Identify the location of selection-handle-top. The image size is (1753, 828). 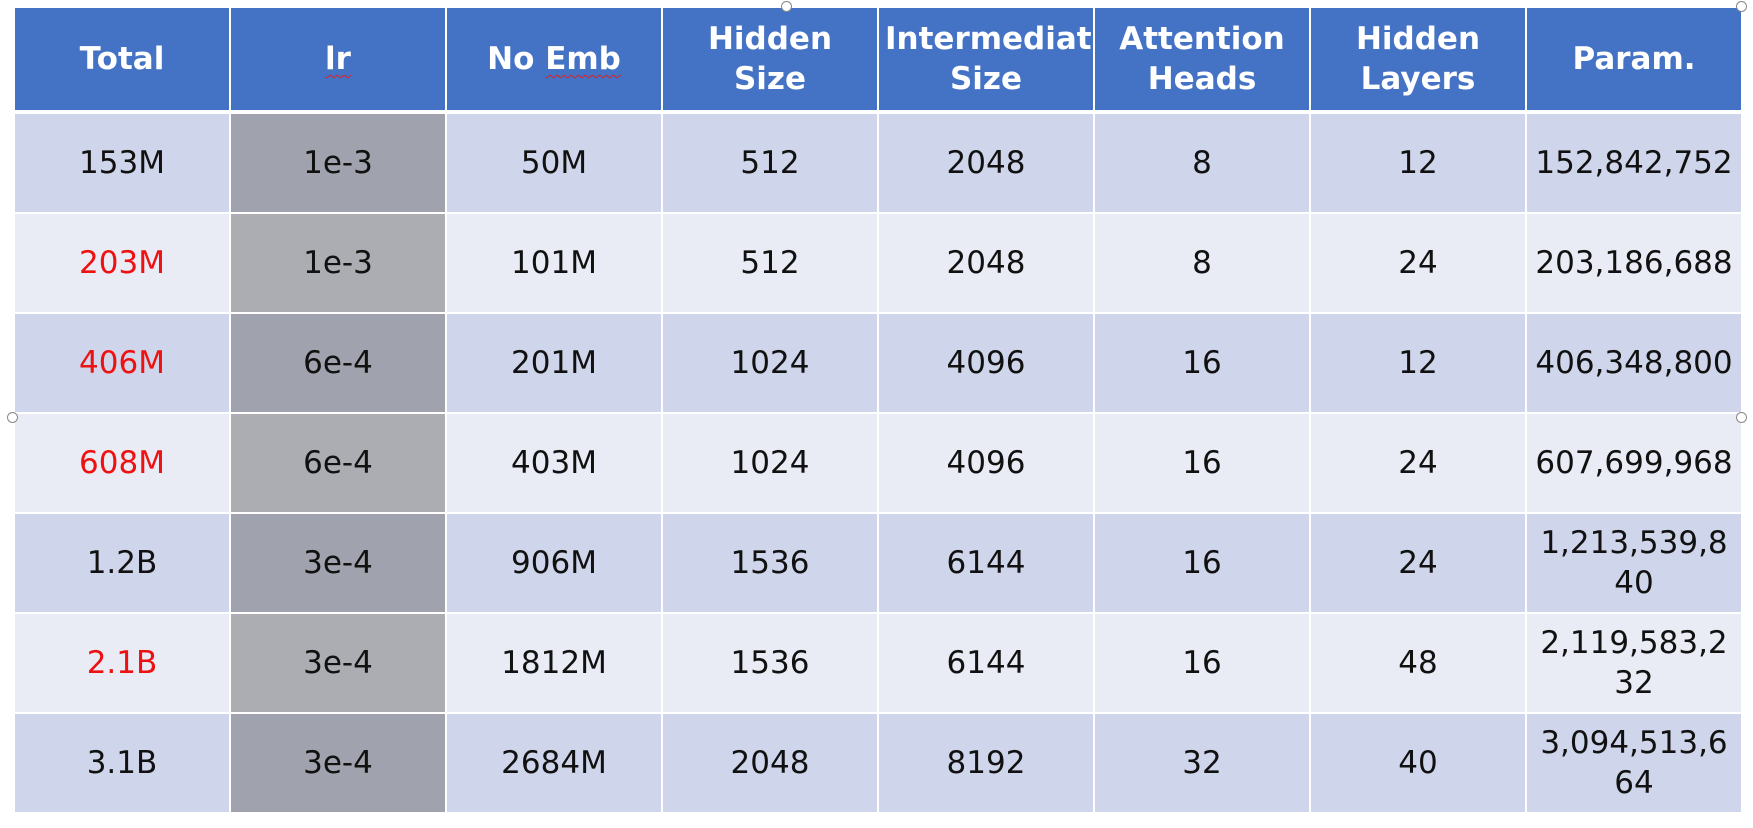
(786, 6).